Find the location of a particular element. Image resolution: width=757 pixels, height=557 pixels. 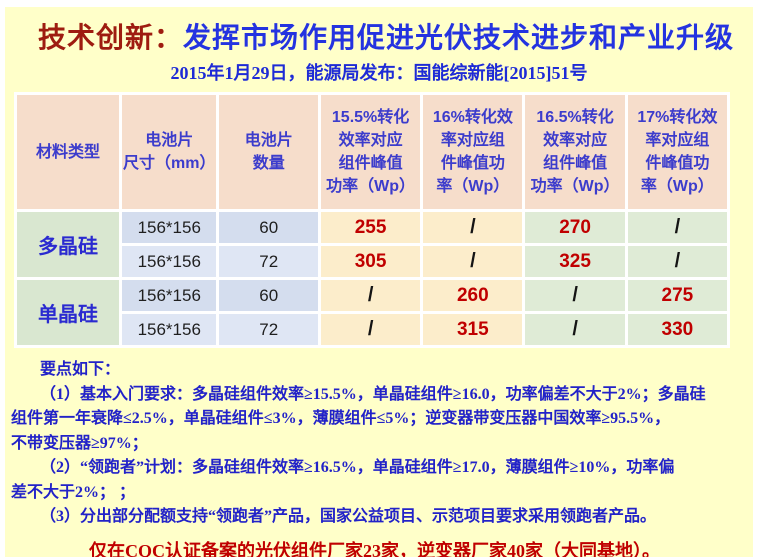

header-power-16-5: 16.5%转化 效率对应 组件峰值 功率（Wp） is located at coordinates (575, 152).